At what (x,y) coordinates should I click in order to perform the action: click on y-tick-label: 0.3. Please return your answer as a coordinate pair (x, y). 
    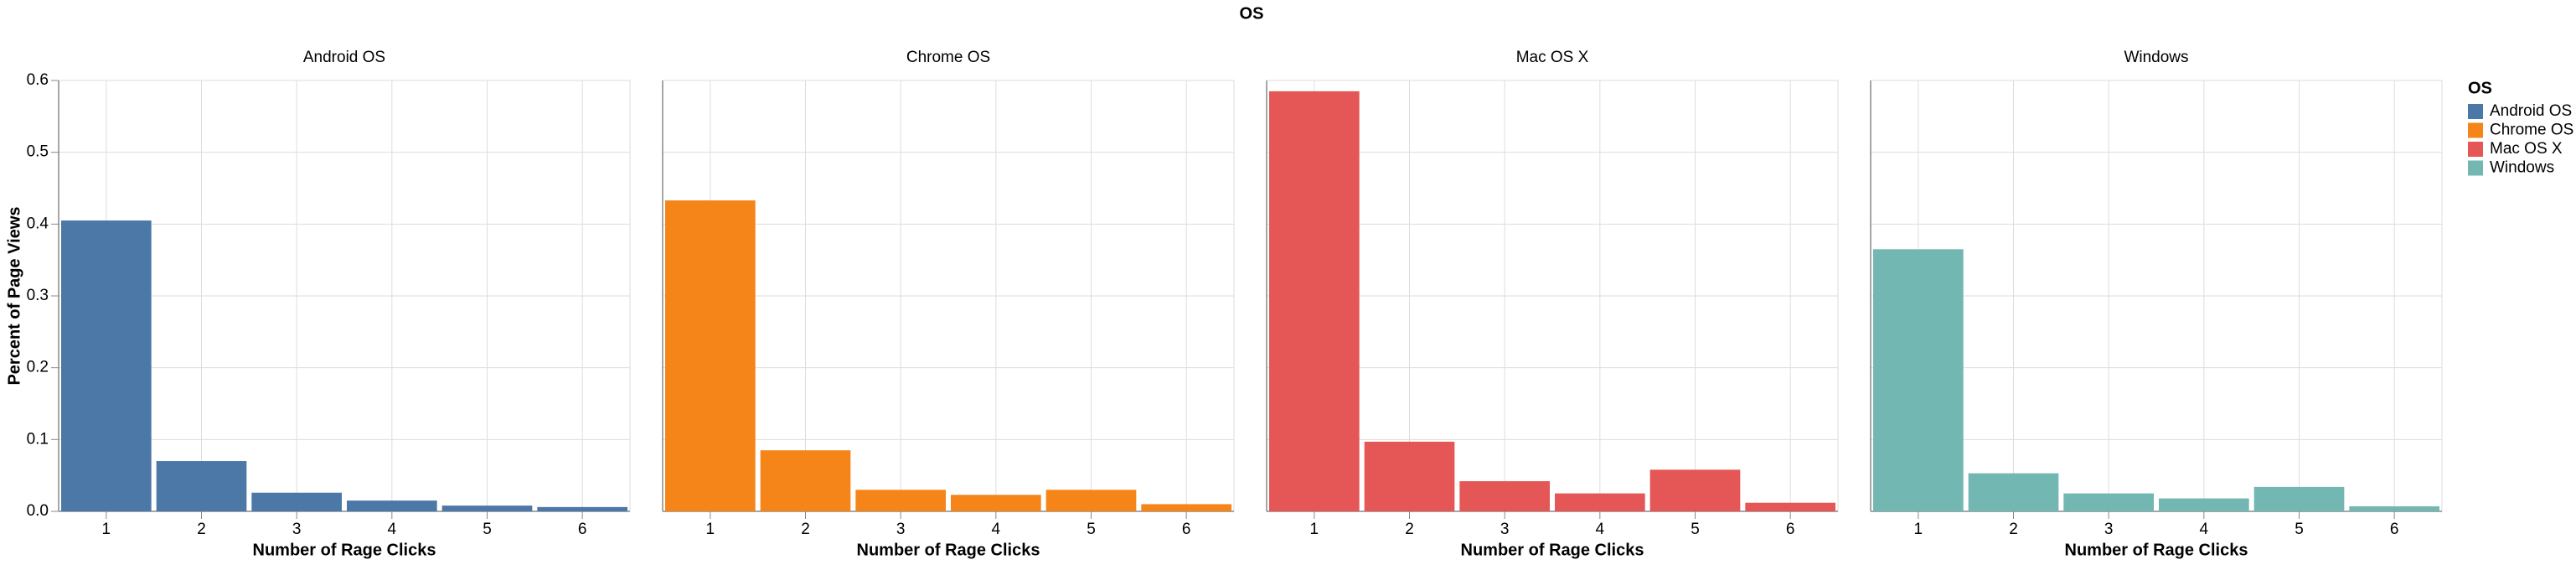
    Looking at the image, I should click on (38, 295).